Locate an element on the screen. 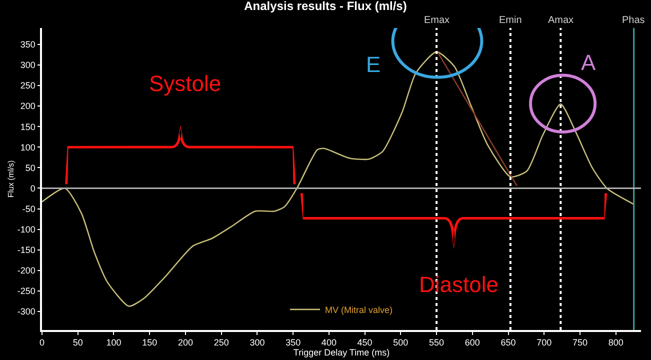  x-tick-label: 200 is located at coordinates (185, 343).